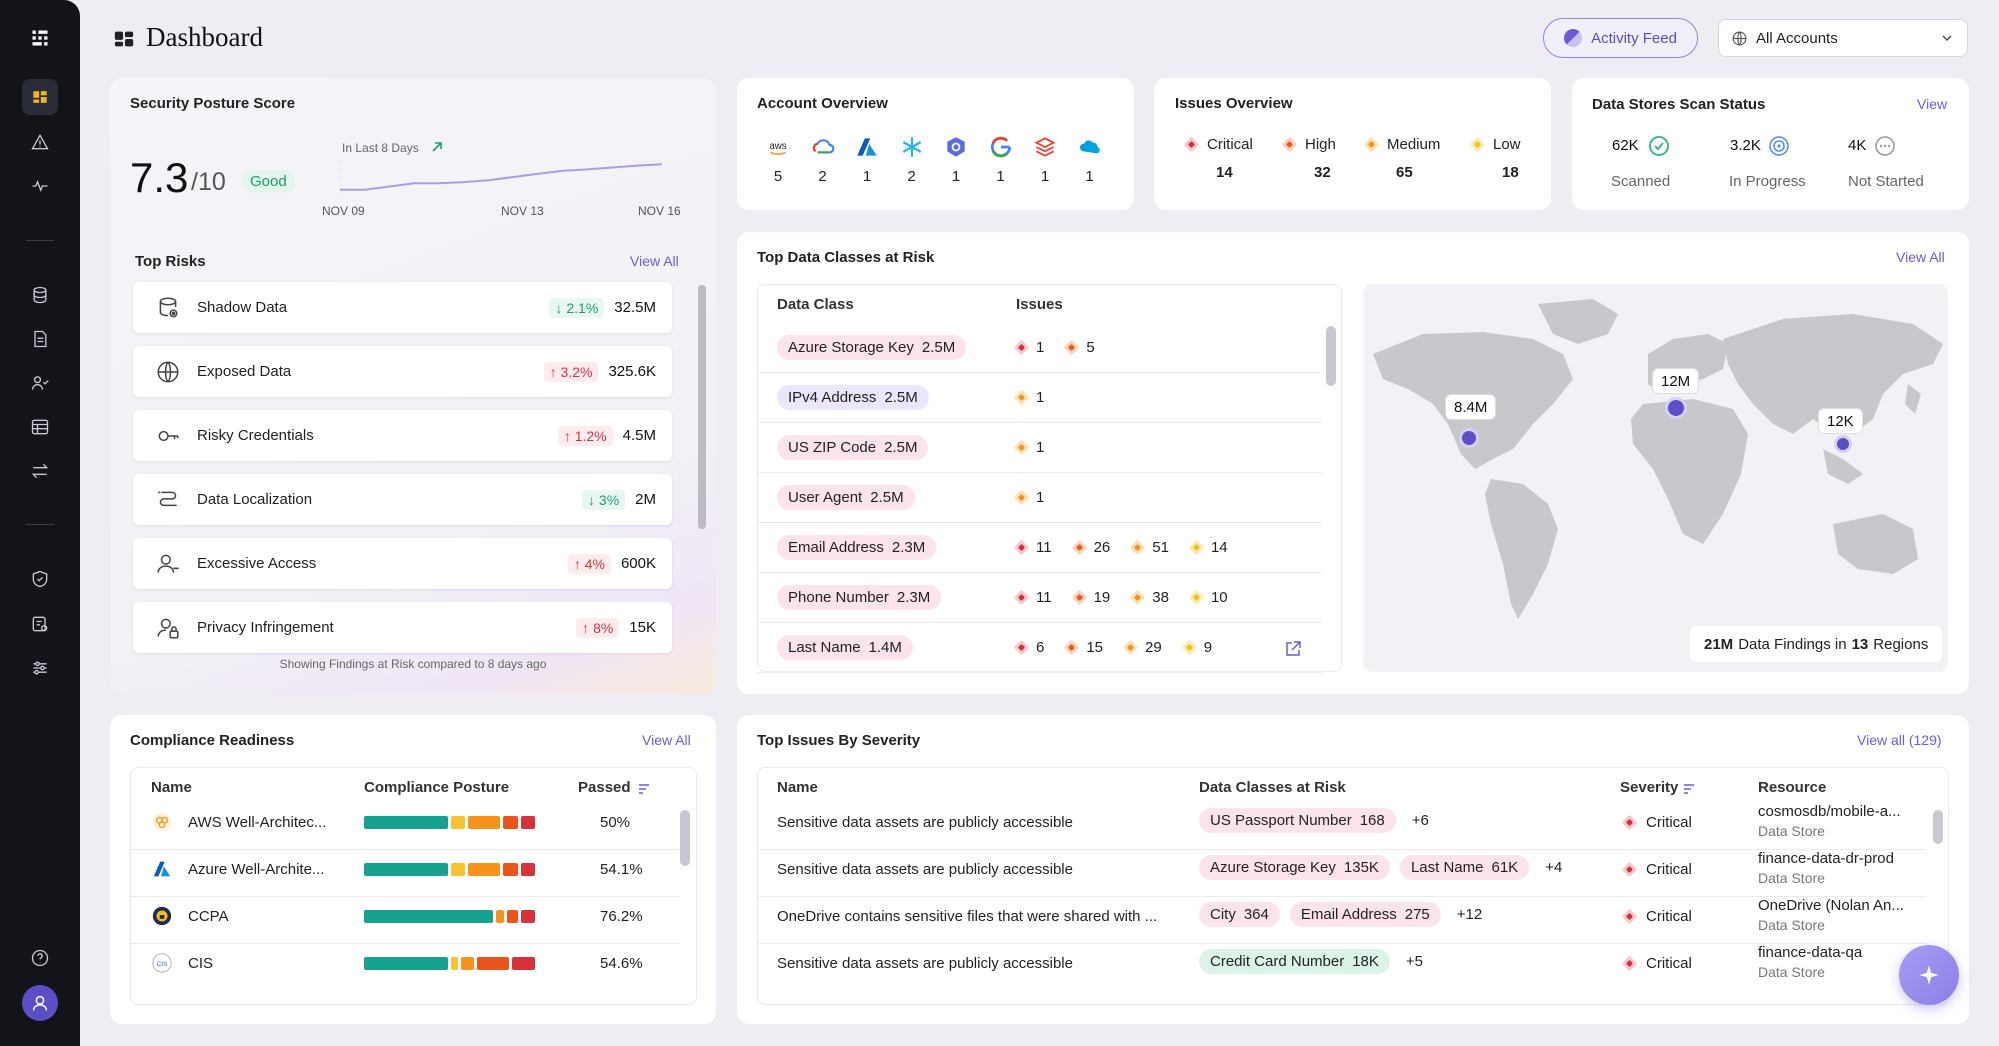 This screenshot has width=1999, height=1046. What do you see at coordinates (853, 397) in the screenshot?
I see `data-class-chip: IPv4 Address 2.5M` at bounding box center [853, 397].